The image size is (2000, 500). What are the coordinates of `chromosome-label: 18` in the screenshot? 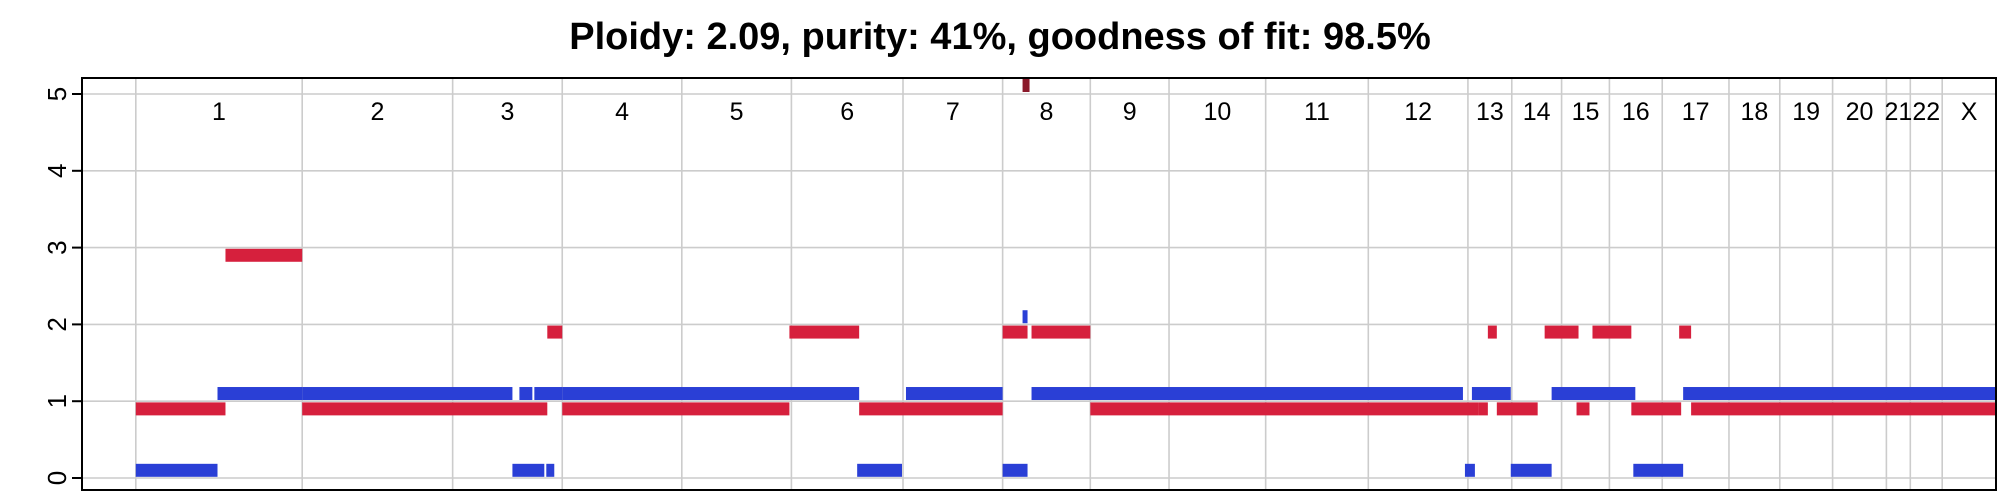 It's located at (1754, 112).